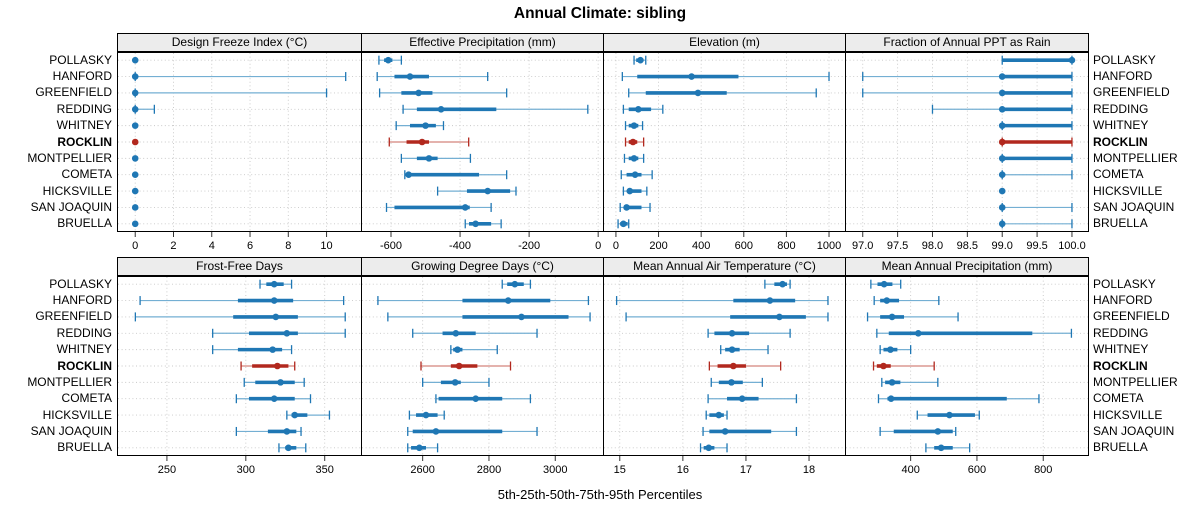 The width and height of the screenshot is (1200, 525). What do you see at coordinates (683, 470) in the screenshot?
I see `axis-tick-label: 16` at bounding box center [683, 470].